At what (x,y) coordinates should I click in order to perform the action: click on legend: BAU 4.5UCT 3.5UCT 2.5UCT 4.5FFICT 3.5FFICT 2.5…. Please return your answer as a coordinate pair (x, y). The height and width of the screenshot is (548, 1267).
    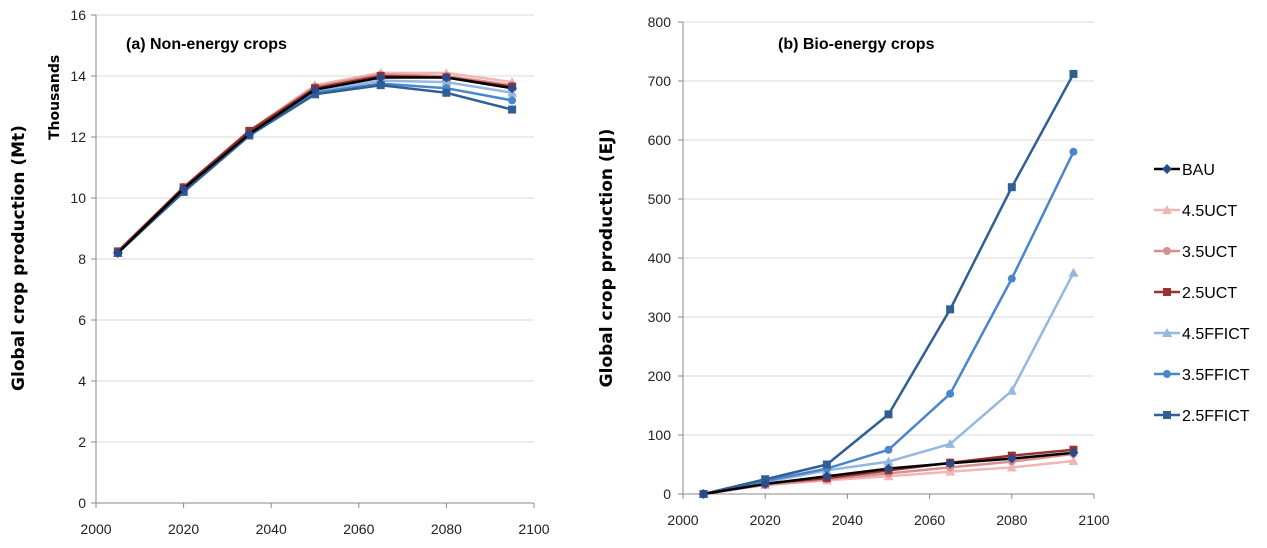
    Looking at the image, I should click on (1202, 293).